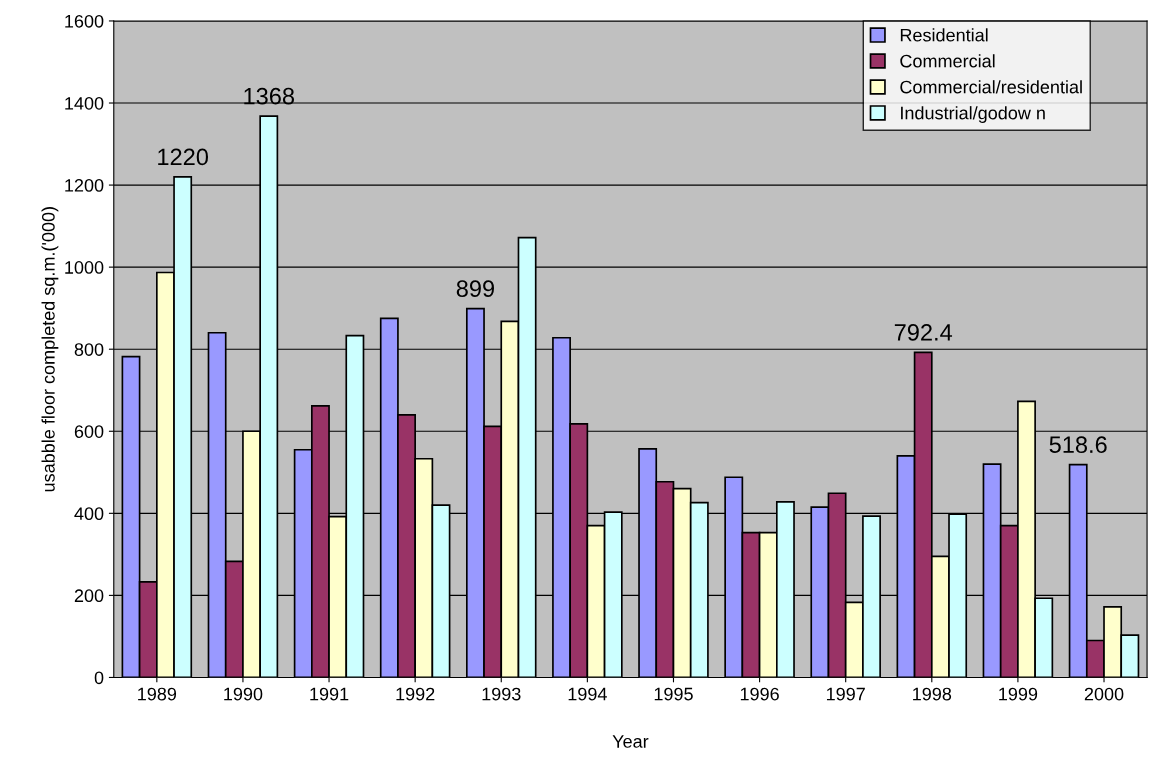  I want to click on data-label: 792.4, so click(923, 332).